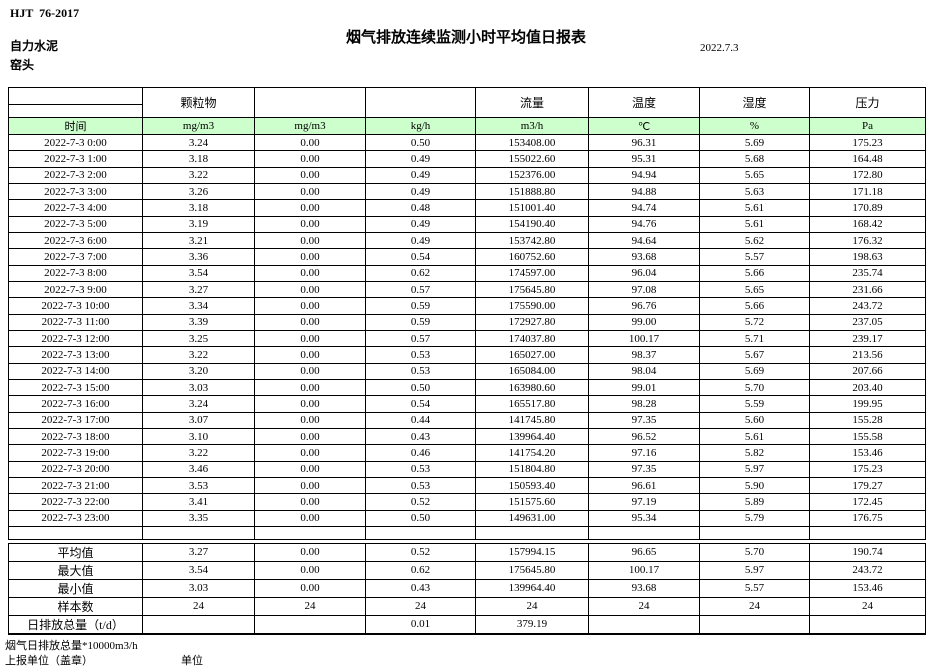  I want to click on value-cell: 5.71, so click(754, 338).